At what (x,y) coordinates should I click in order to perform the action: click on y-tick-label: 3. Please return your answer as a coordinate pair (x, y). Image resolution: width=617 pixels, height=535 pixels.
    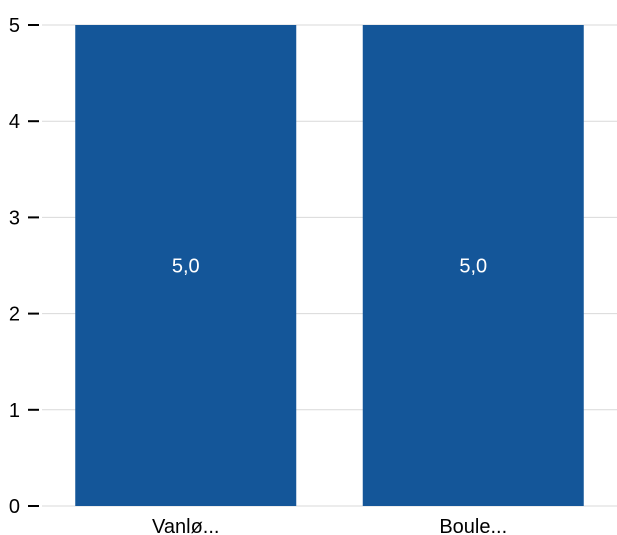
    Looking at the image, I should click on (14, 218).